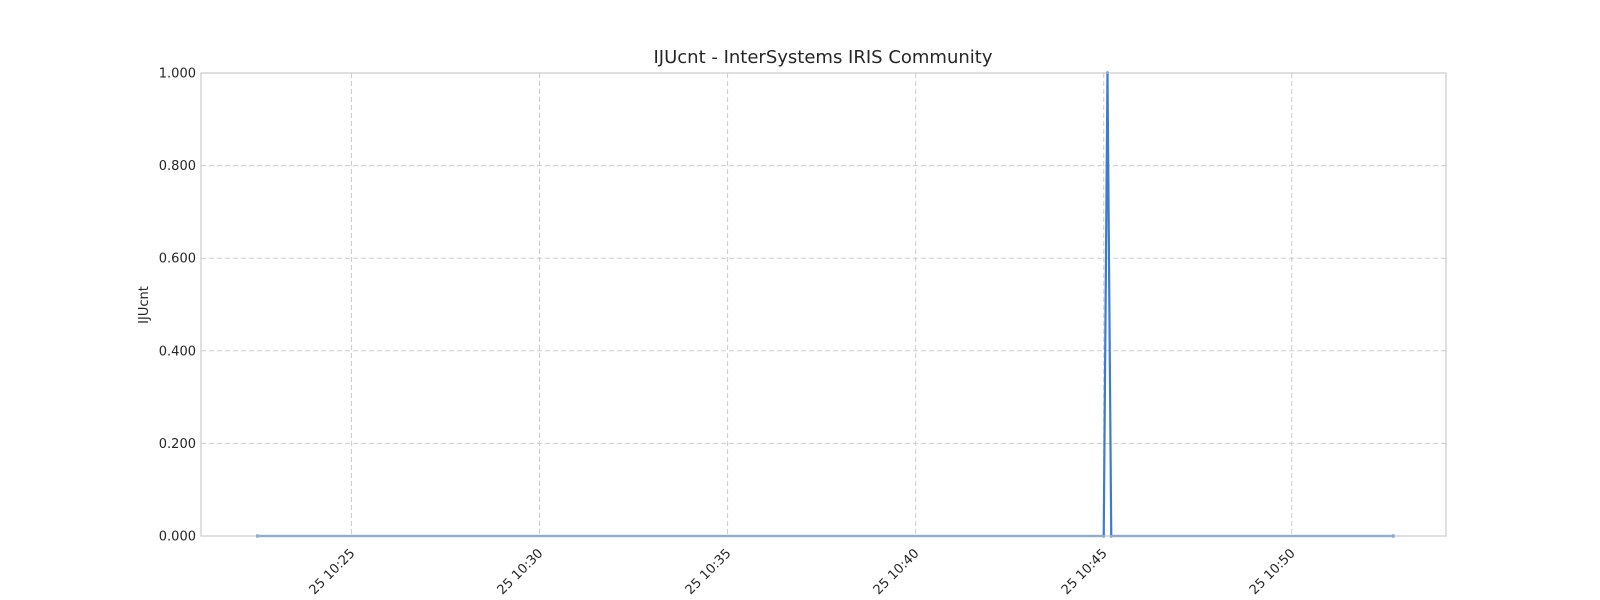 The width and height of the screenshot is (1600, 600). Describe the element at coordinates (333, 572) in the screenshot. I see `x-tick-label: 25 10:25` at that location.